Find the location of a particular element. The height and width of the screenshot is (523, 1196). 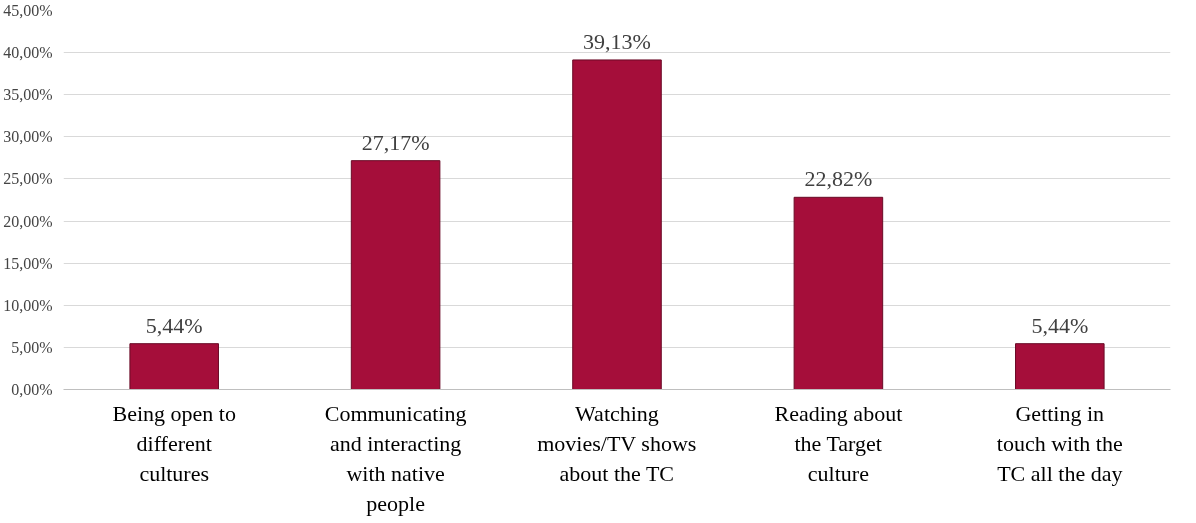

x-tick-label: Getting in touch with the TC all the day is located at coordinates (1059, 443).